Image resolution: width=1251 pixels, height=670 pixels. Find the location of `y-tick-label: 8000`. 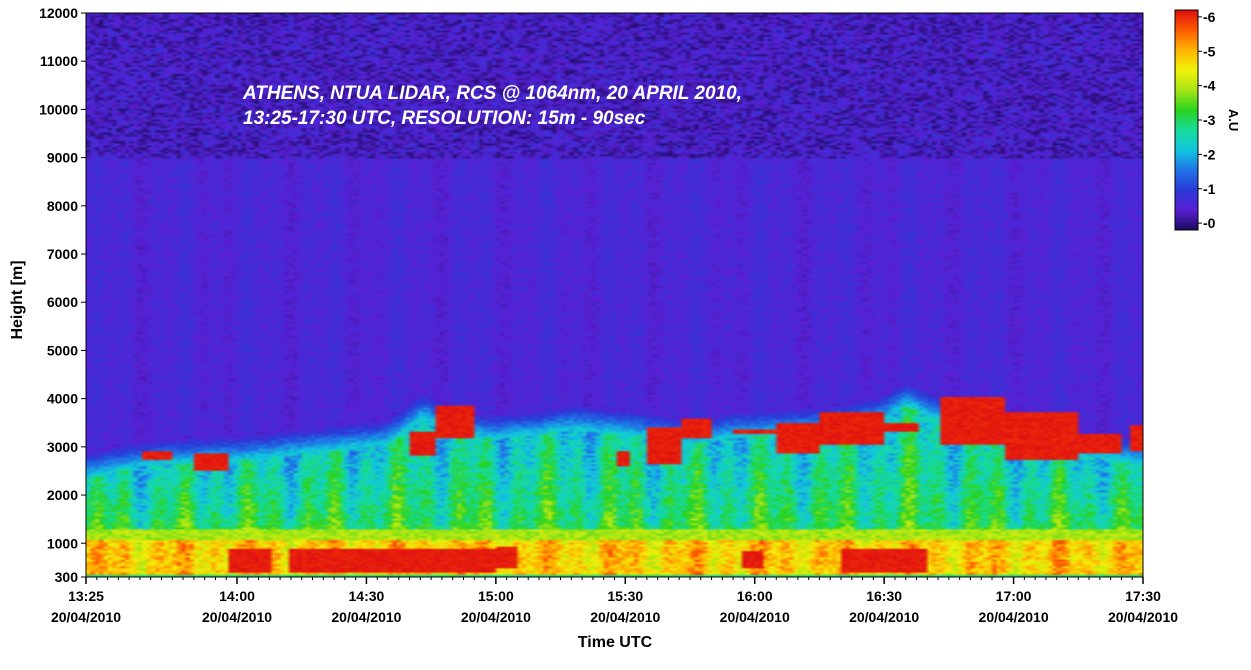

y-tick-label: 8000 is located at coordinates (62, 206).